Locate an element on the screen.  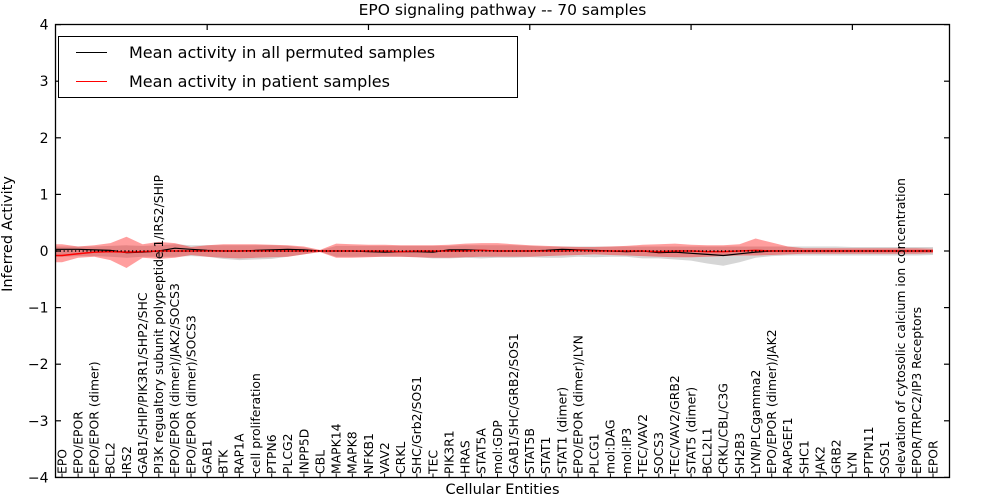
x-tick-label: EPO/EPOR (dimer) is located at coordinates (94, 417).